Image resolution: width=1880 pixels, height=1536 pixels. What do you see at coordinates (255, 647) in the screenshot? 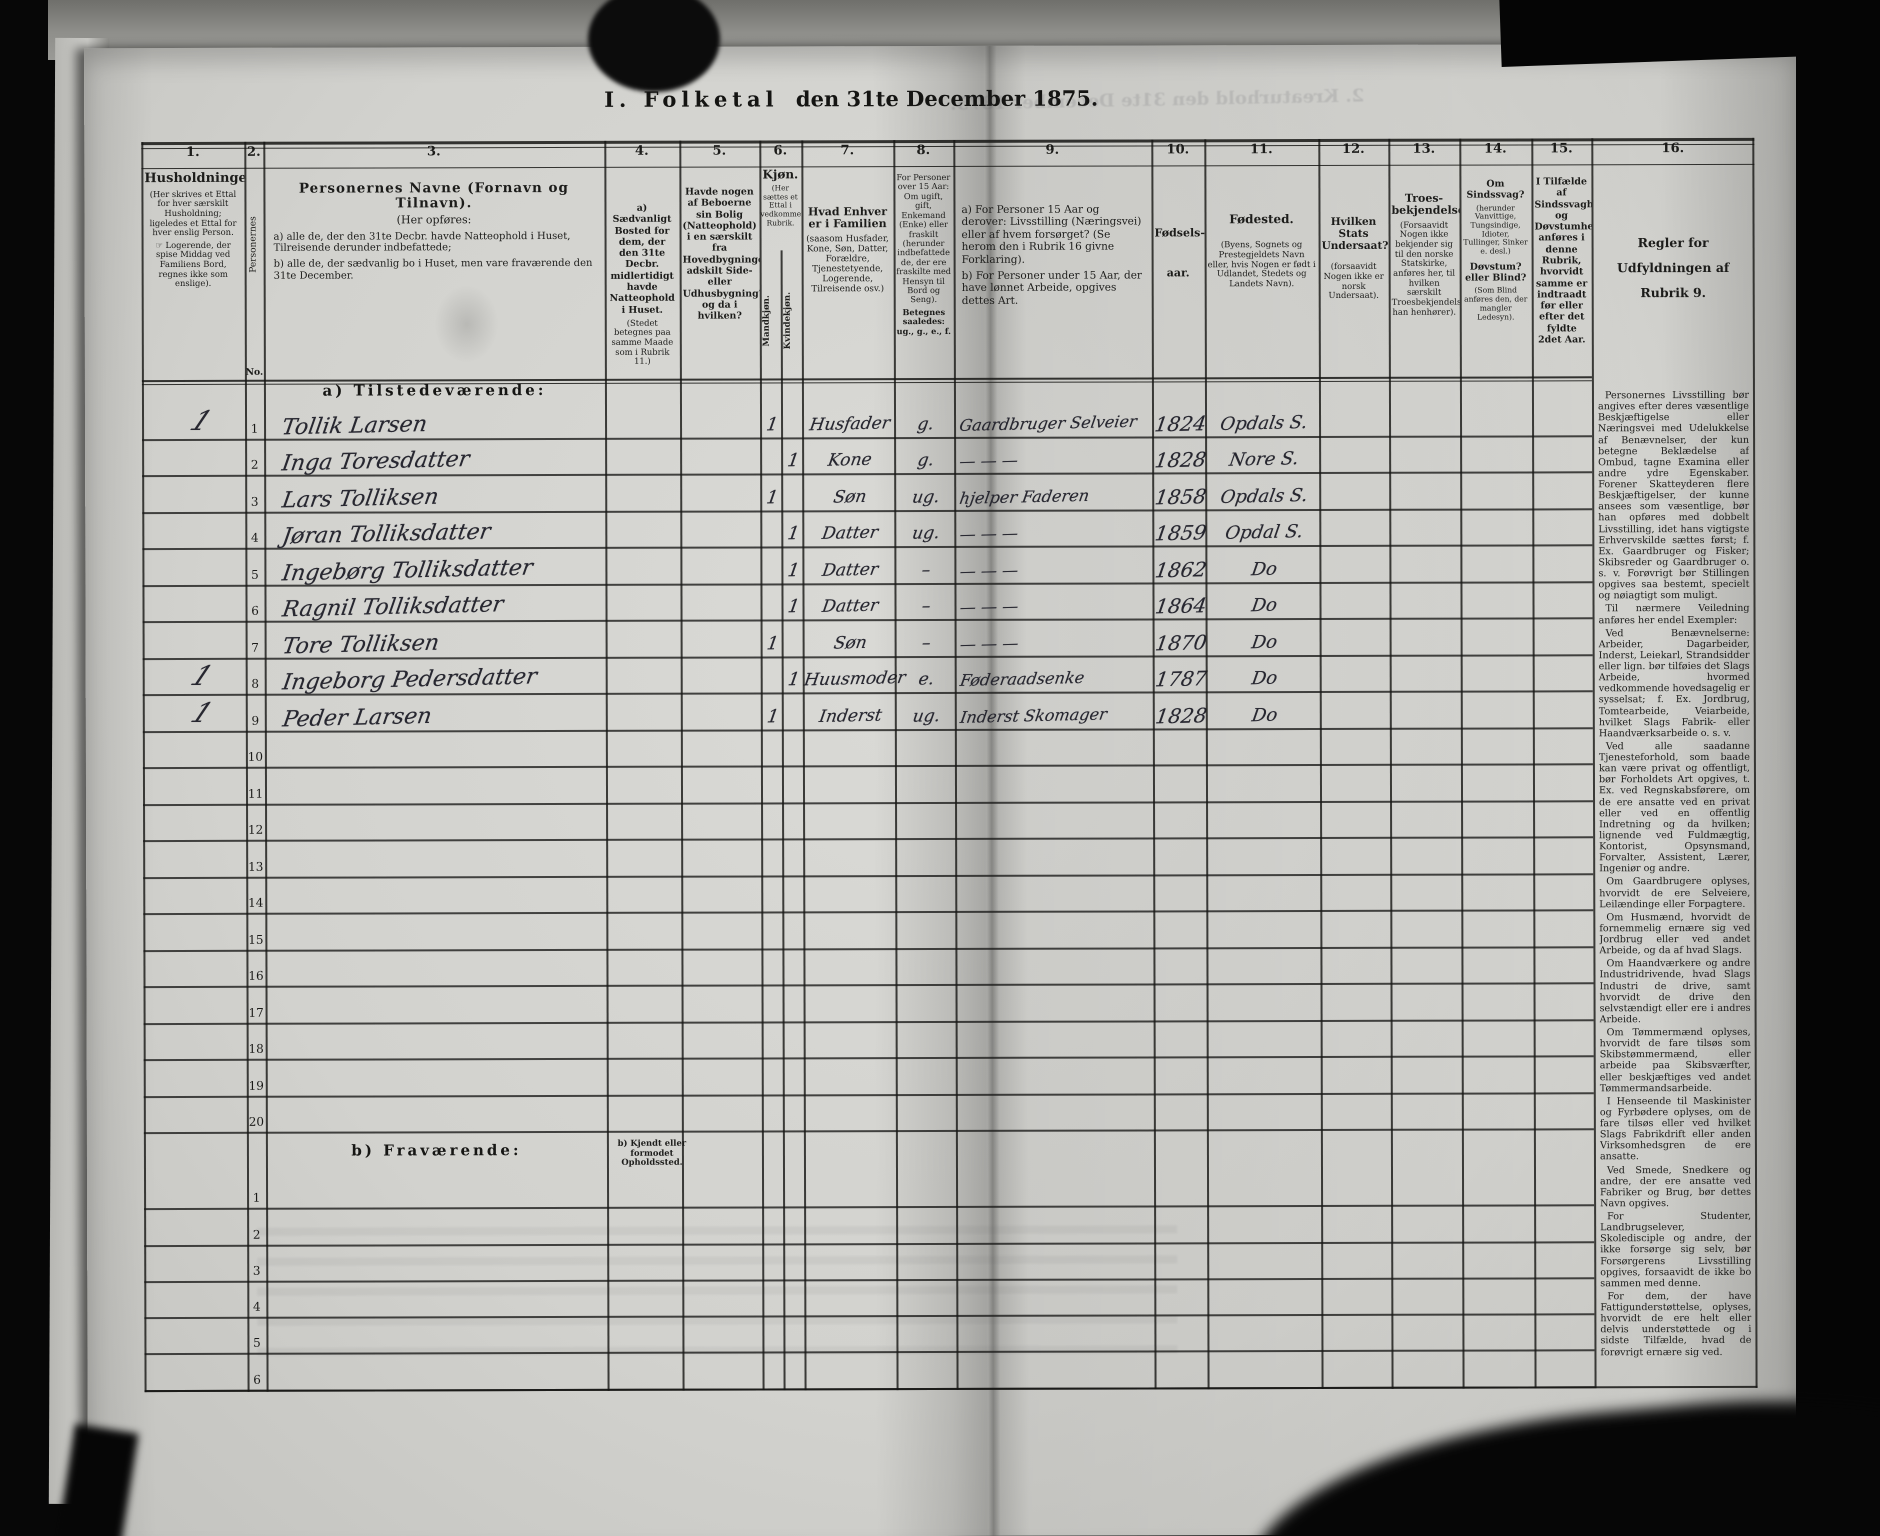
I see `row-number: 7` at bounding box center [255, 647].